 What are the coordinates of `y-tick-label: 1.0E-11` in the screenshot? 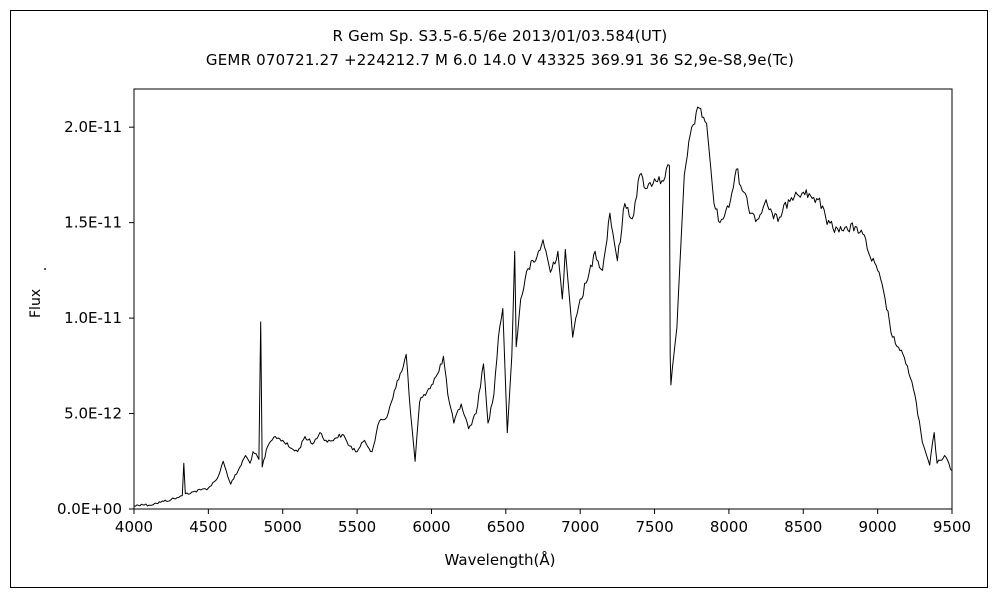 It's located at (93, 318).